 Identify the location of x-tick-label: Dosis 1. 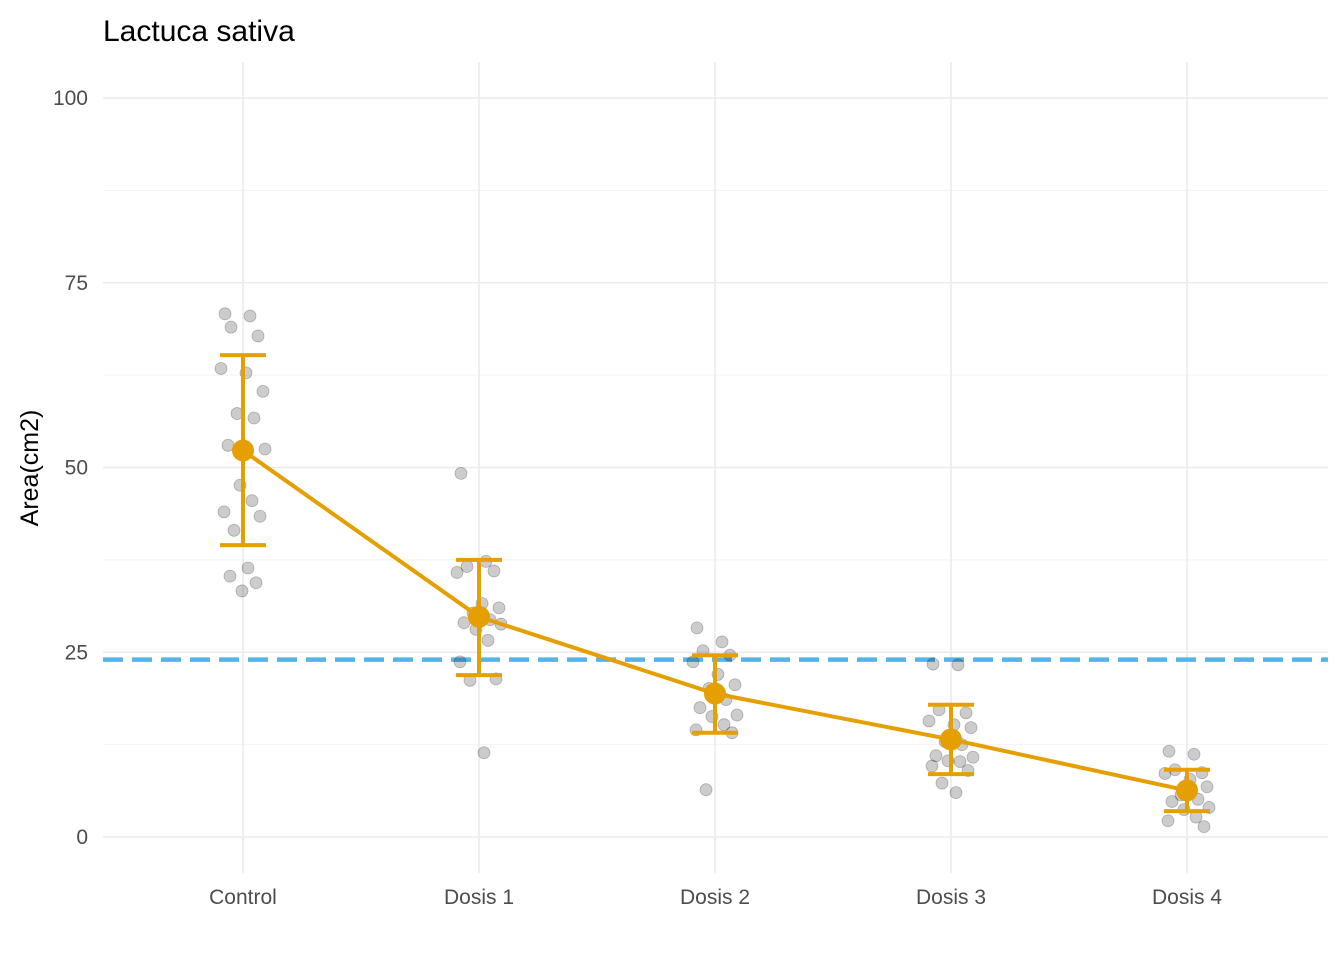
(479, 897).